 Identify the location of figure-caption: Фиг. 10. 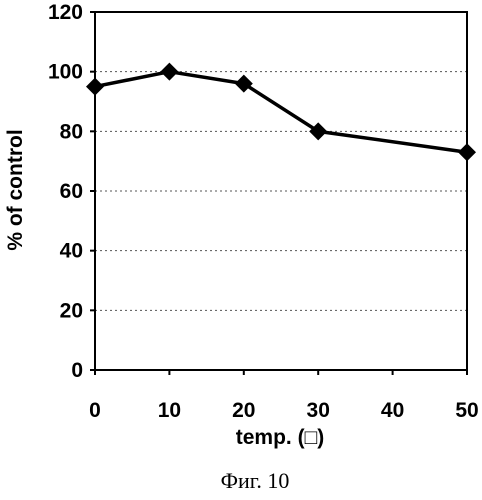
(255, 480).